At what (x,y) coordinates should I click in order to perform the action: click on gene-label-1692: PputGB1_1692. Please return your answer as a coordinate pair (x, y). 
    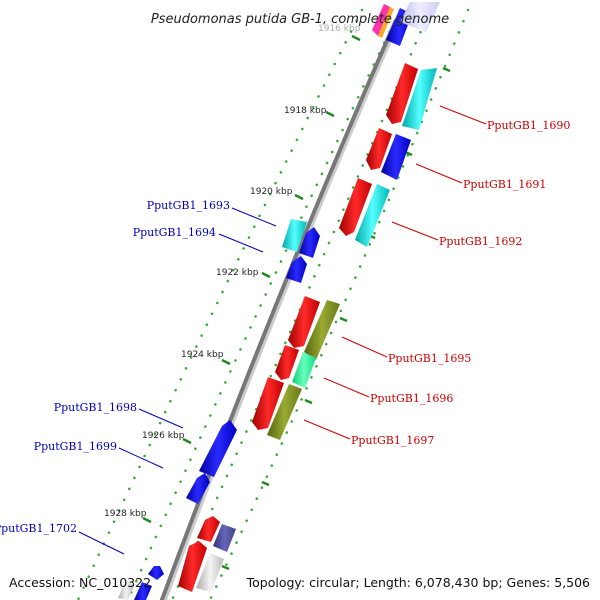
    Looking at the image, I should click on (480, 241).